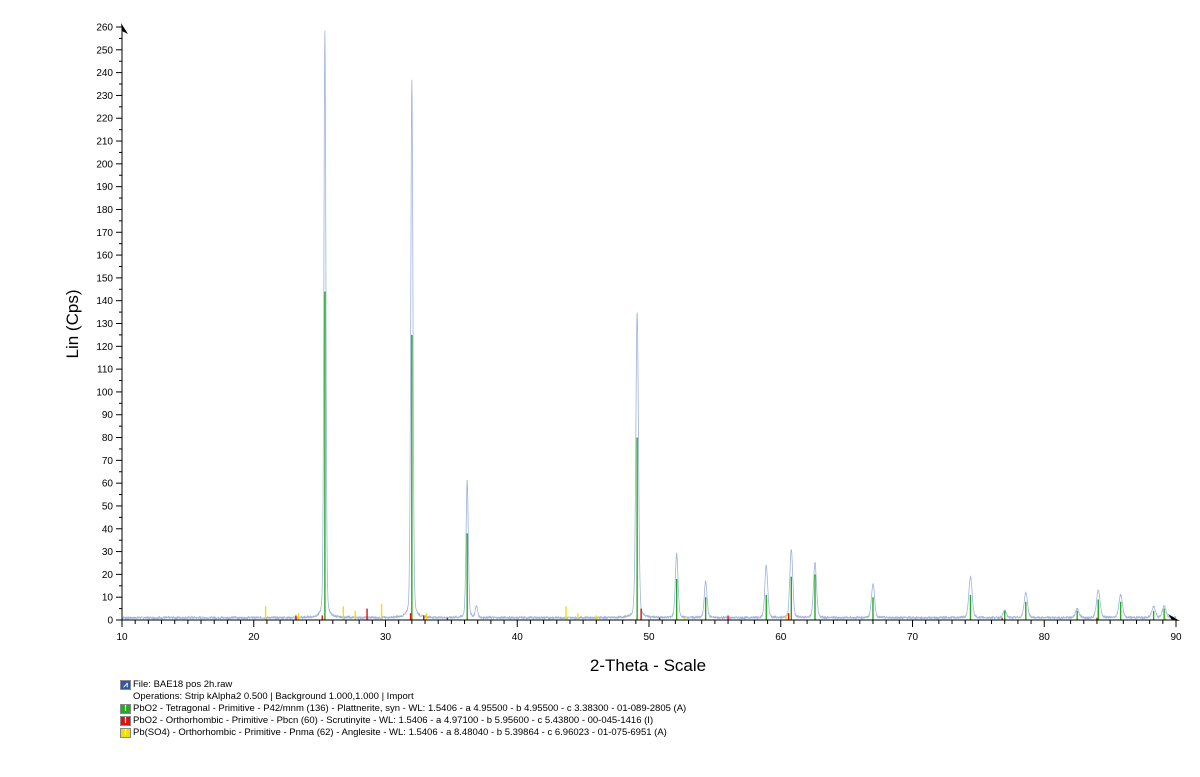 Image resolution: width=1200 pixels, height=777 pixels. What do you see at coordinates (518, 637) in the screenshot?
I see `x-tick-label: 40` at bounding box center [518, 637].